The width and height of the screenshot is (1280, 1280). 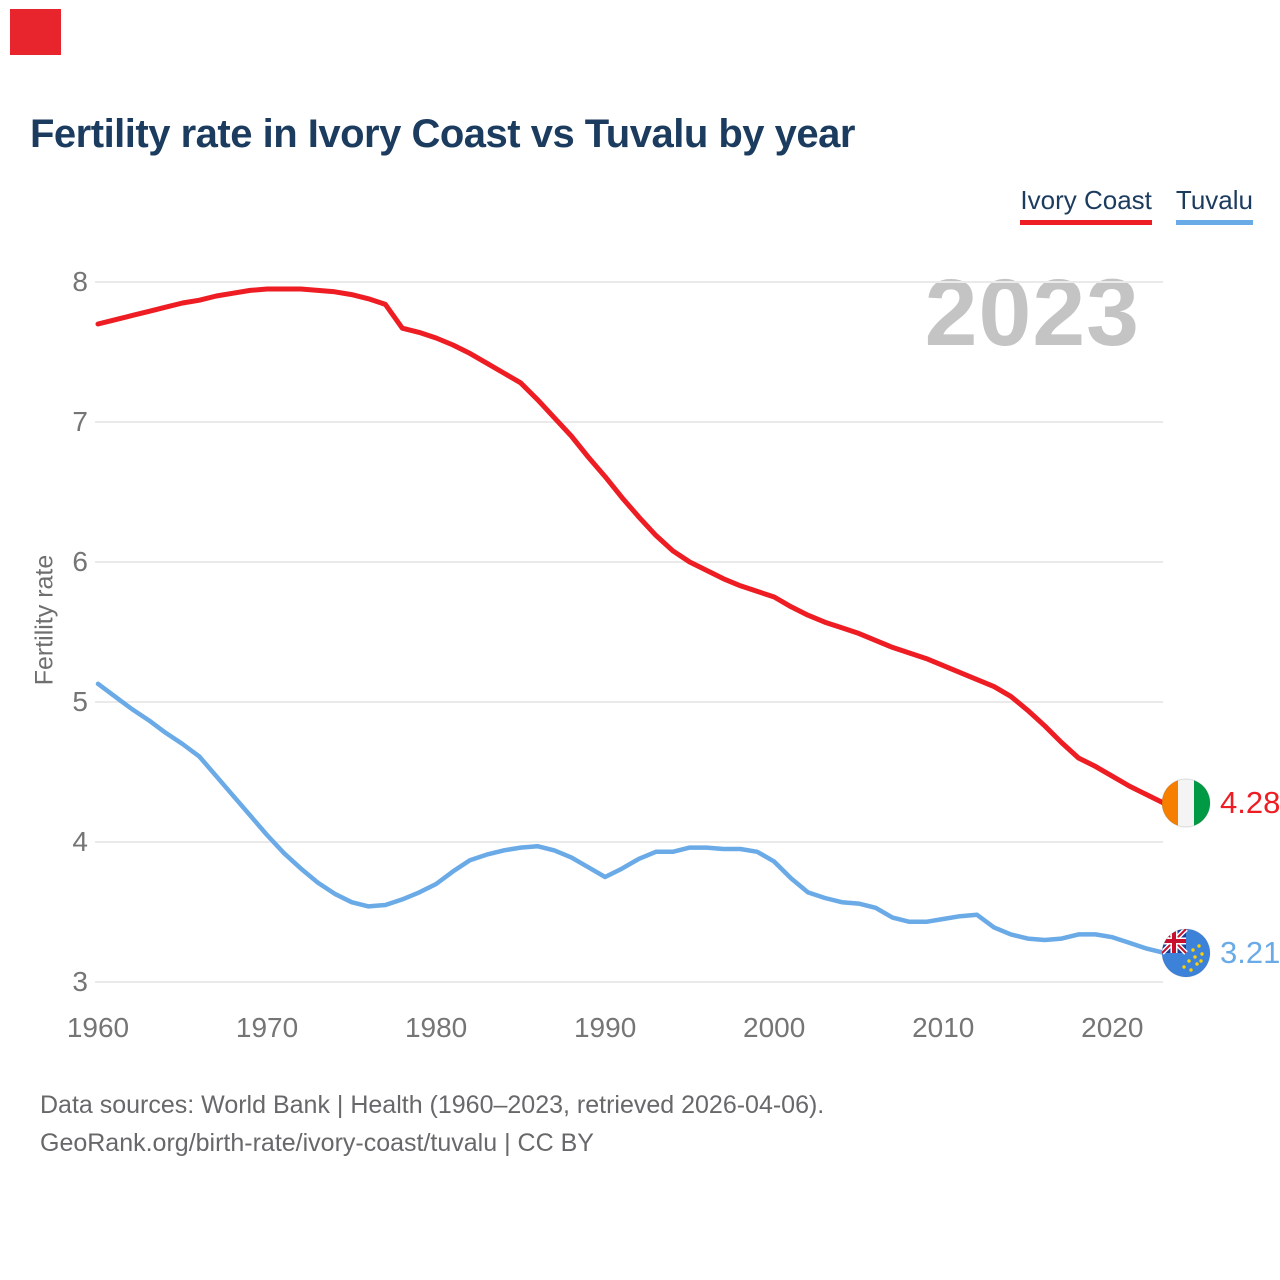 I want to click on corner-red-marker, so click(x=35, y=32).